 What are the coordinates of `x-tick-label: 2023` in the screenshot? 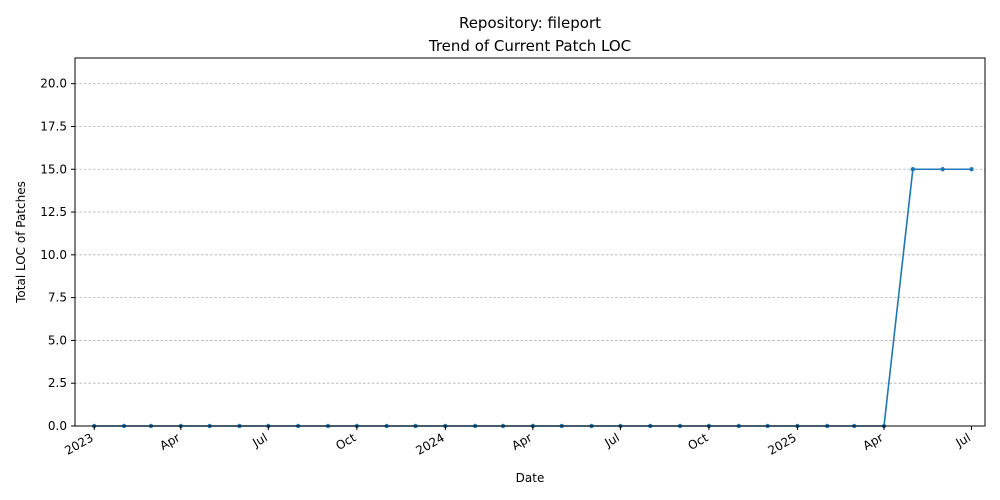 It's located at (78, 443).